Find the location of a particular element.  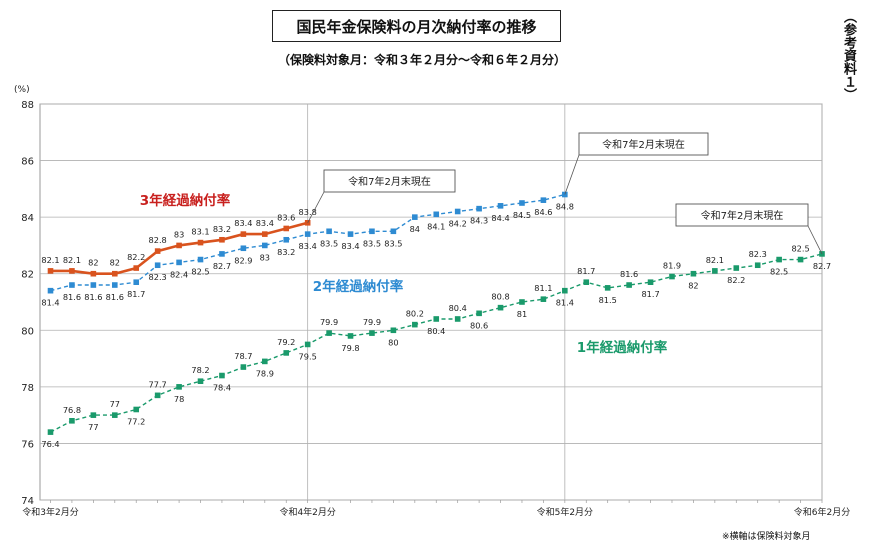

data-label: 82.4 is located at coordinates (179, 274).